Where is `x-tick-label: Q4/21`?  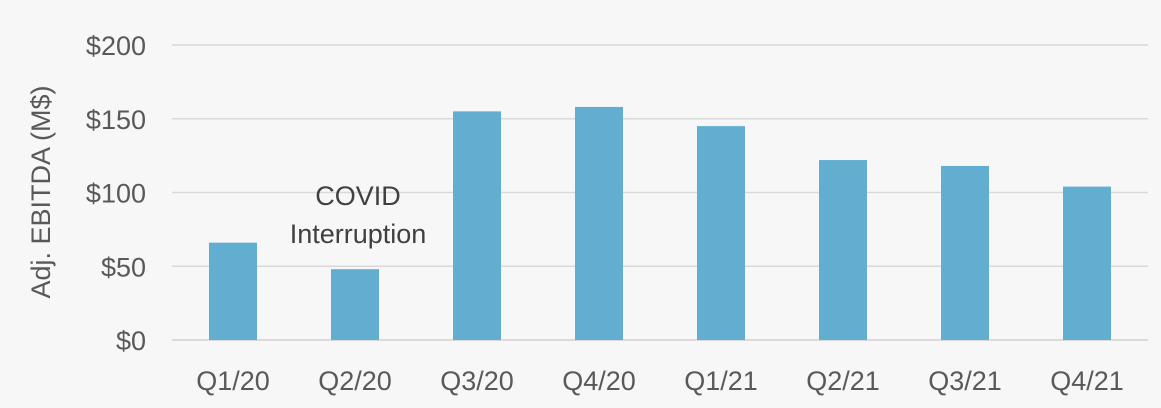 x-tick-label: Q4/21 is located at coordinates (1087, 381).